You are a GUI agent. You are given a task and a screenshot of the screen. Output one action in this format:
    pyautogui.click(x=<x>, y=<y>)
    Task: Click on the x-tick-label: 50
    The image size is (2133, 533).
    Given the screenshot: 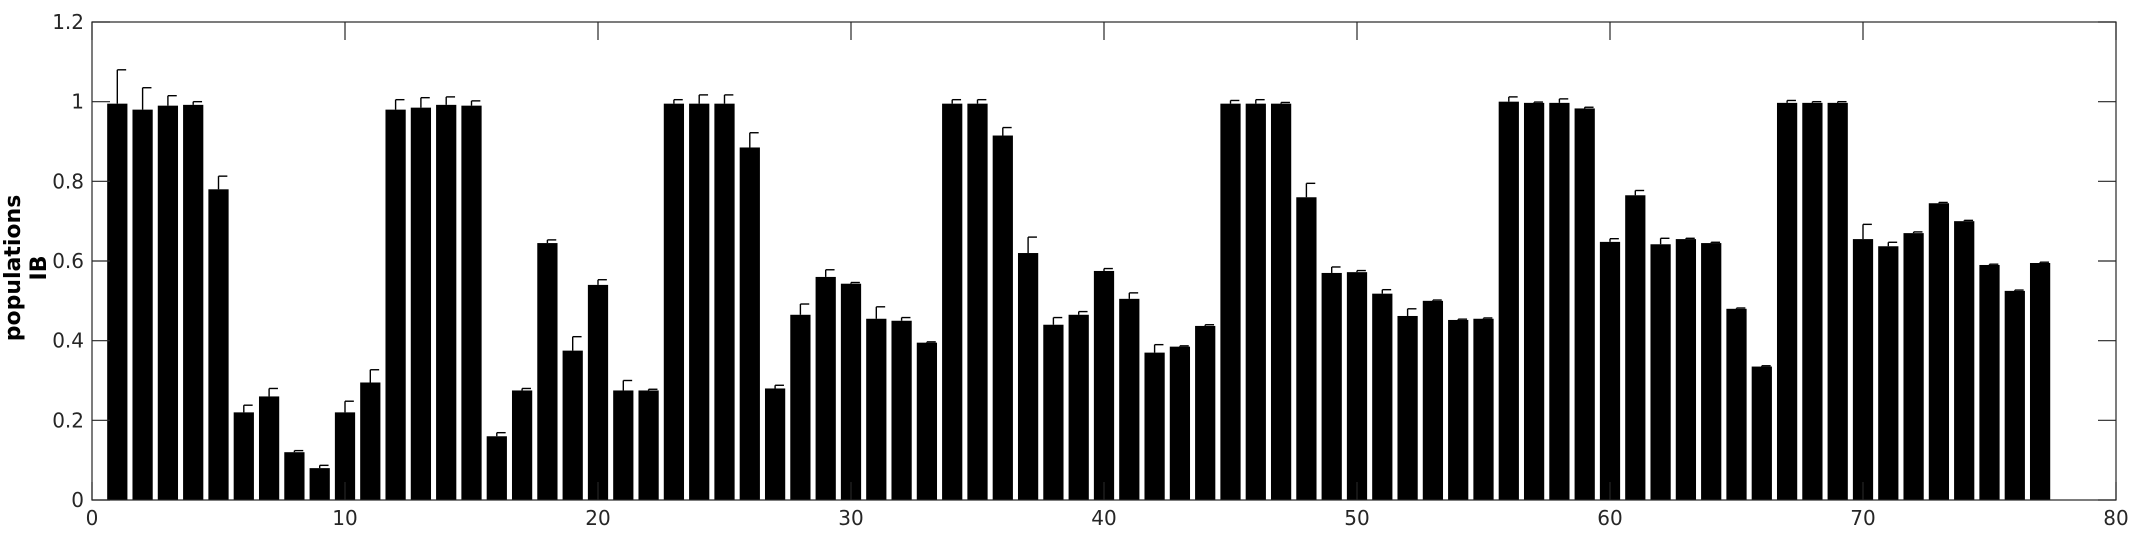 What is the action you would take?
    pyautogui.click(x=1356, y=518)
    